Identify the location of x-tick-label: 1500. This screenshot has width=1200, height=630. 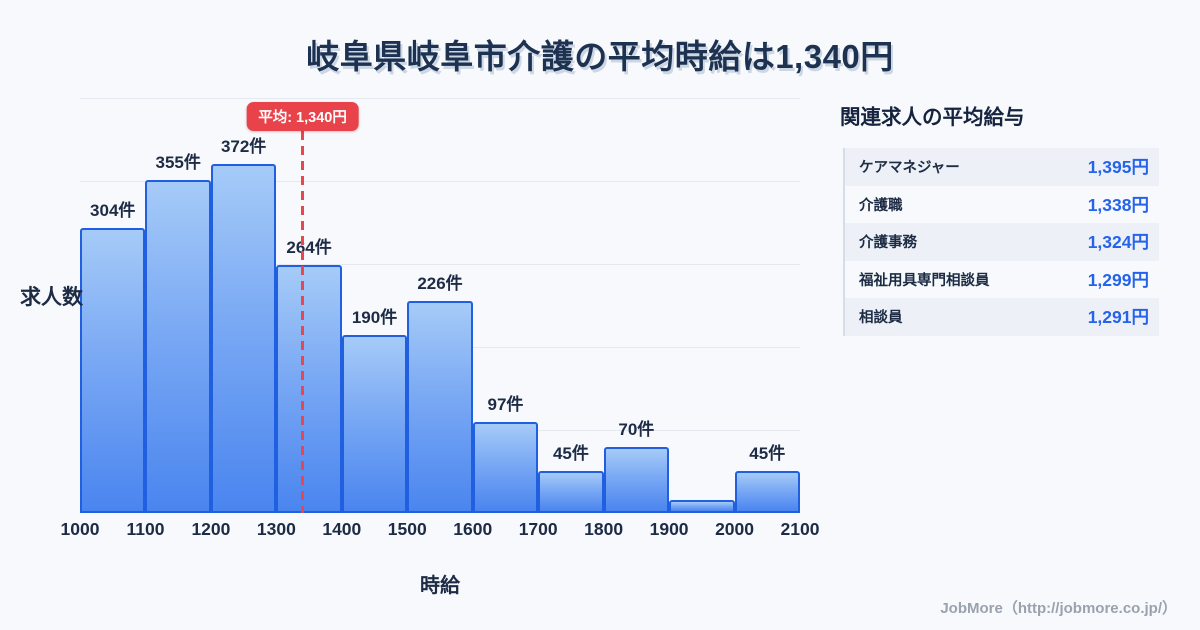
(407, 529).